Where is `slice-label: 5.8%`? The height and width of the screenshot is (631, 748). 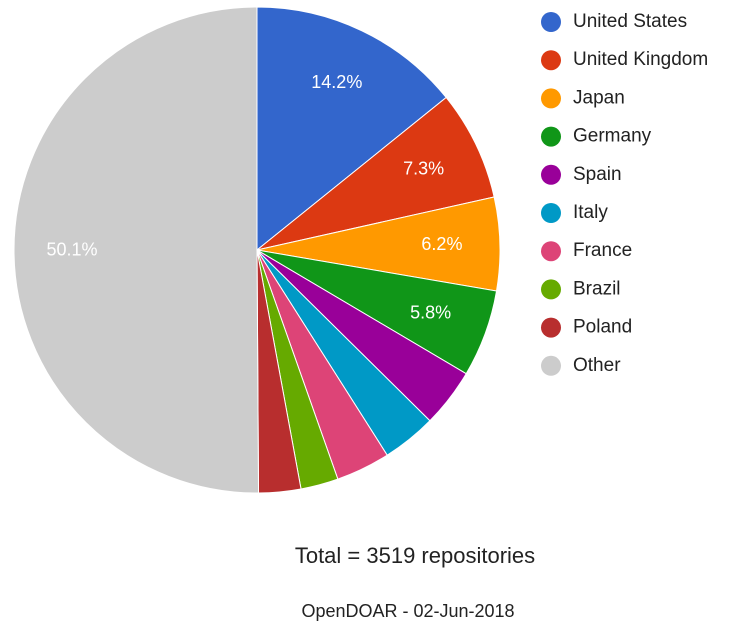 slice-label: 5.8% is located at coordinates (430, 313).